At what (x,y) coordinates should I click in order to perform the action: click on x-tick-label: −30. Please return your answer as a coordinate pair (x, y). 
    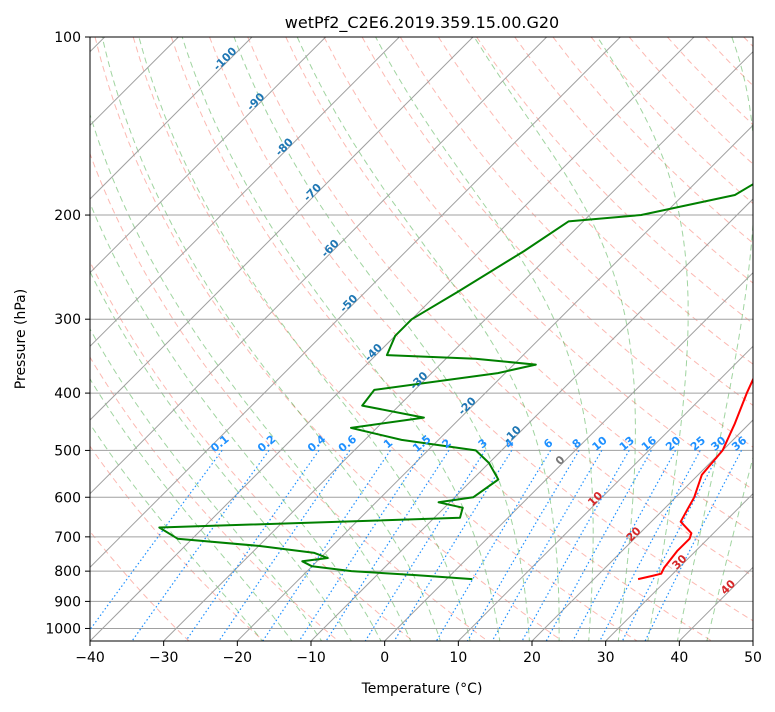
    Looking at the image, I should click on (164, 658).